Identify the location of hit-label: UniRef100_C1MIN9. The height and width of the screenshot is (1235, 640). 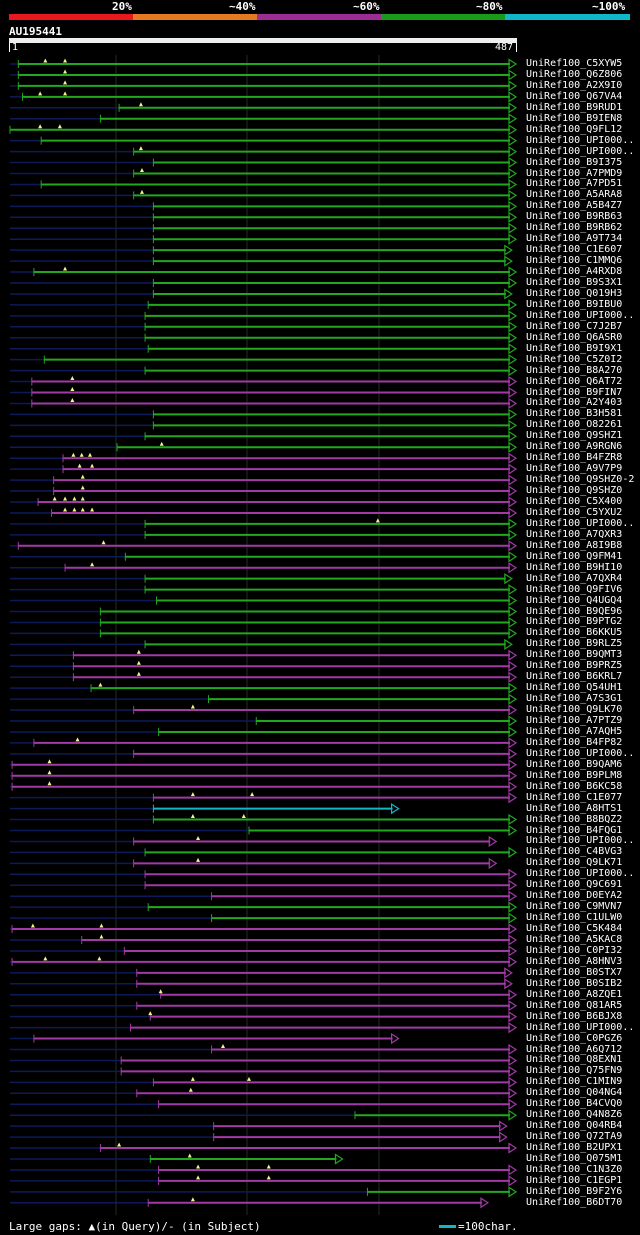
(574, 1082).